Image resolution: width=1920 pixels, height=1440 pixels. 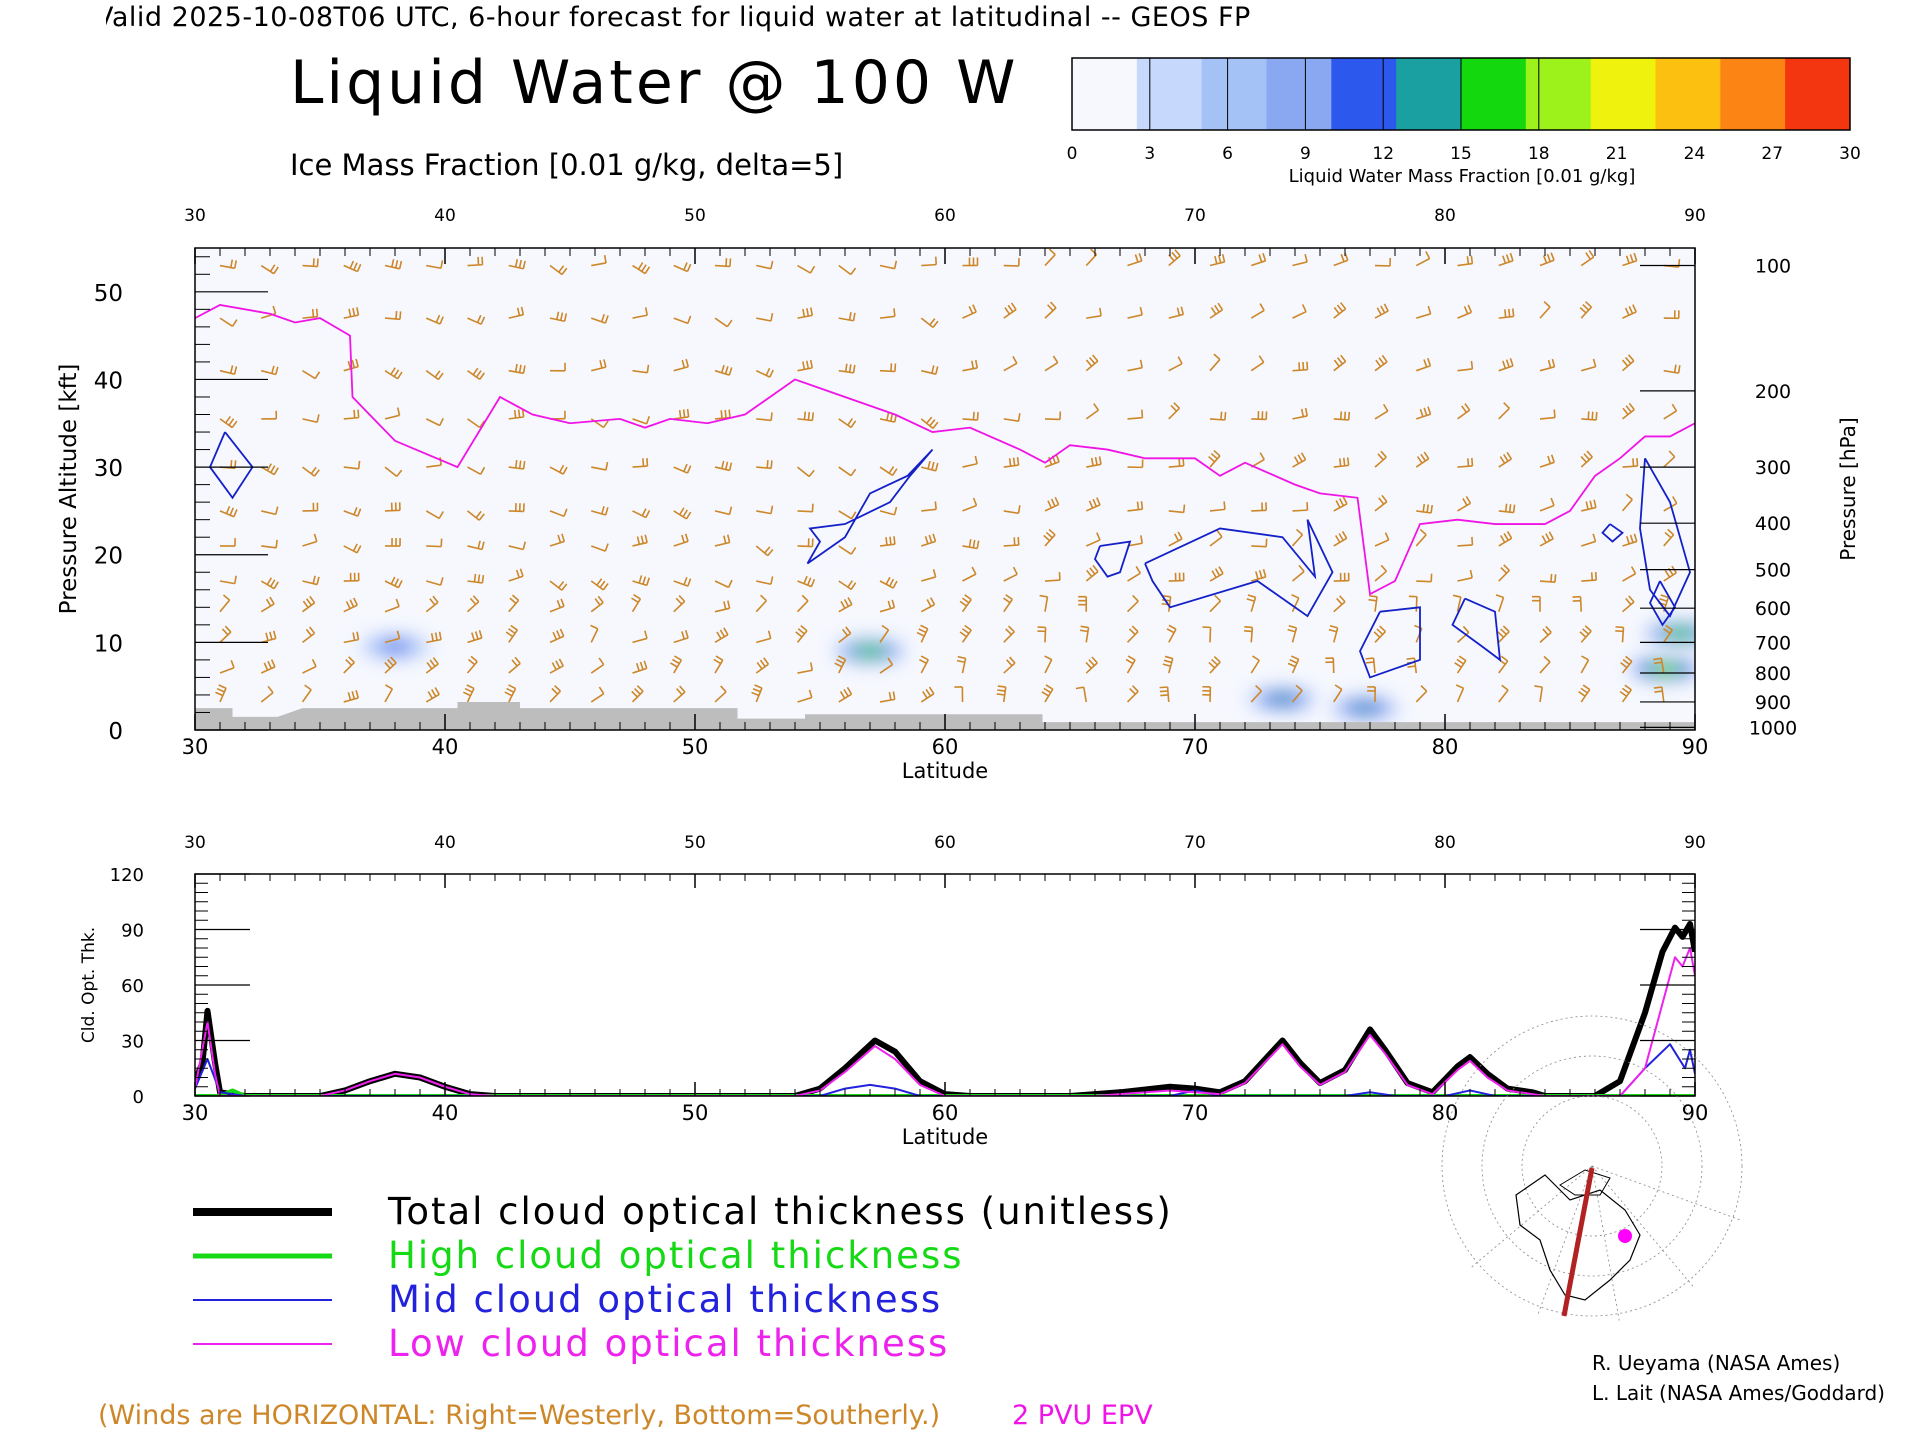 What do you see at coordinates (1773, 571) in the screenshot?
I see `pressure-tick-label: 500` at bounding box center [1773, 571].